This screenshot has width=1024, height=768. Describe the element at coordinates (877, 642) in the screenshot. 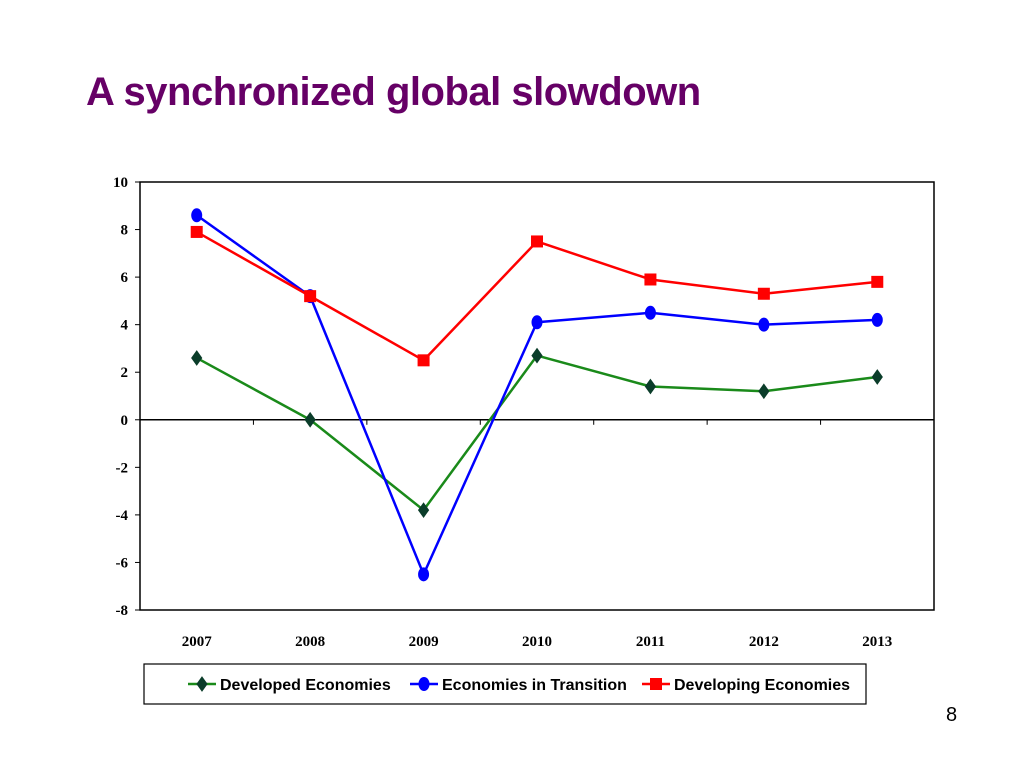

I see `x-tick-label: 2013` at that location.